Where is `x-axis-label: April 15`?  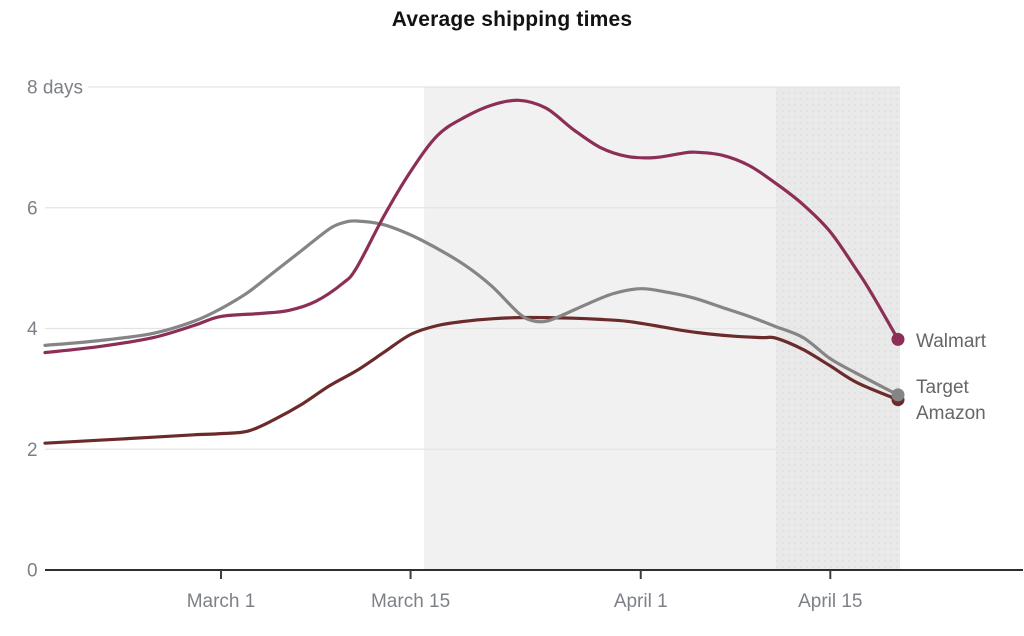
x-axis-label: April 15 is located at coordinates (830, 601).